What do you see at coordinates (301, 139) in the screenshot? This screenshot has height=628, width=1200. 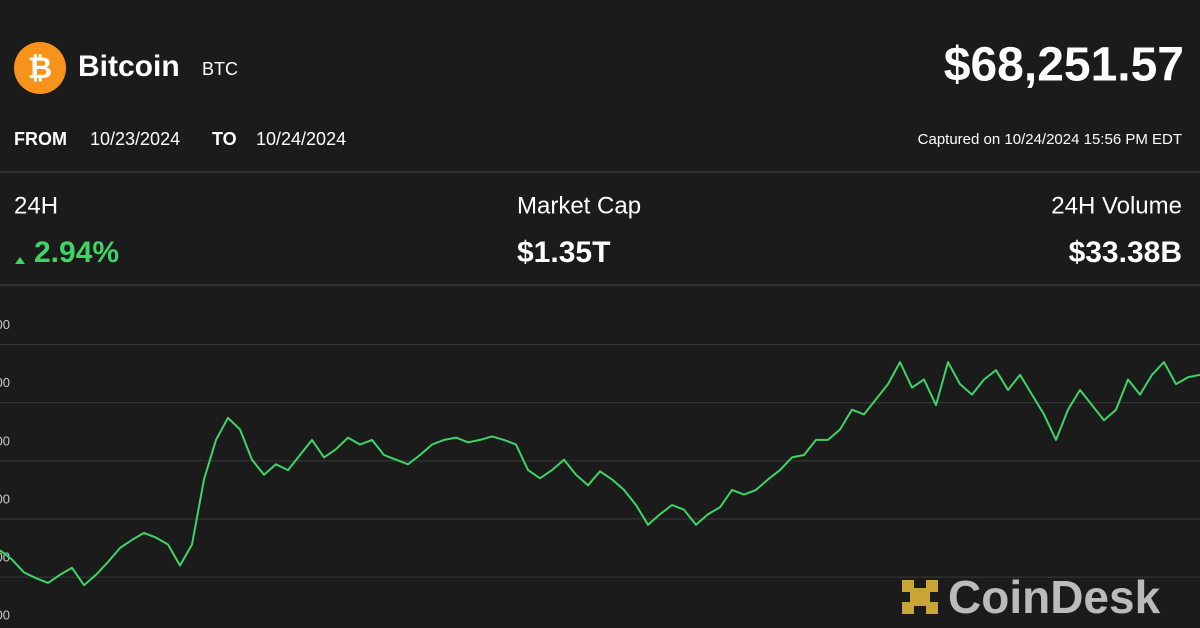 I see `to-date: 10/24/2024` at bounding box center [301, 139].